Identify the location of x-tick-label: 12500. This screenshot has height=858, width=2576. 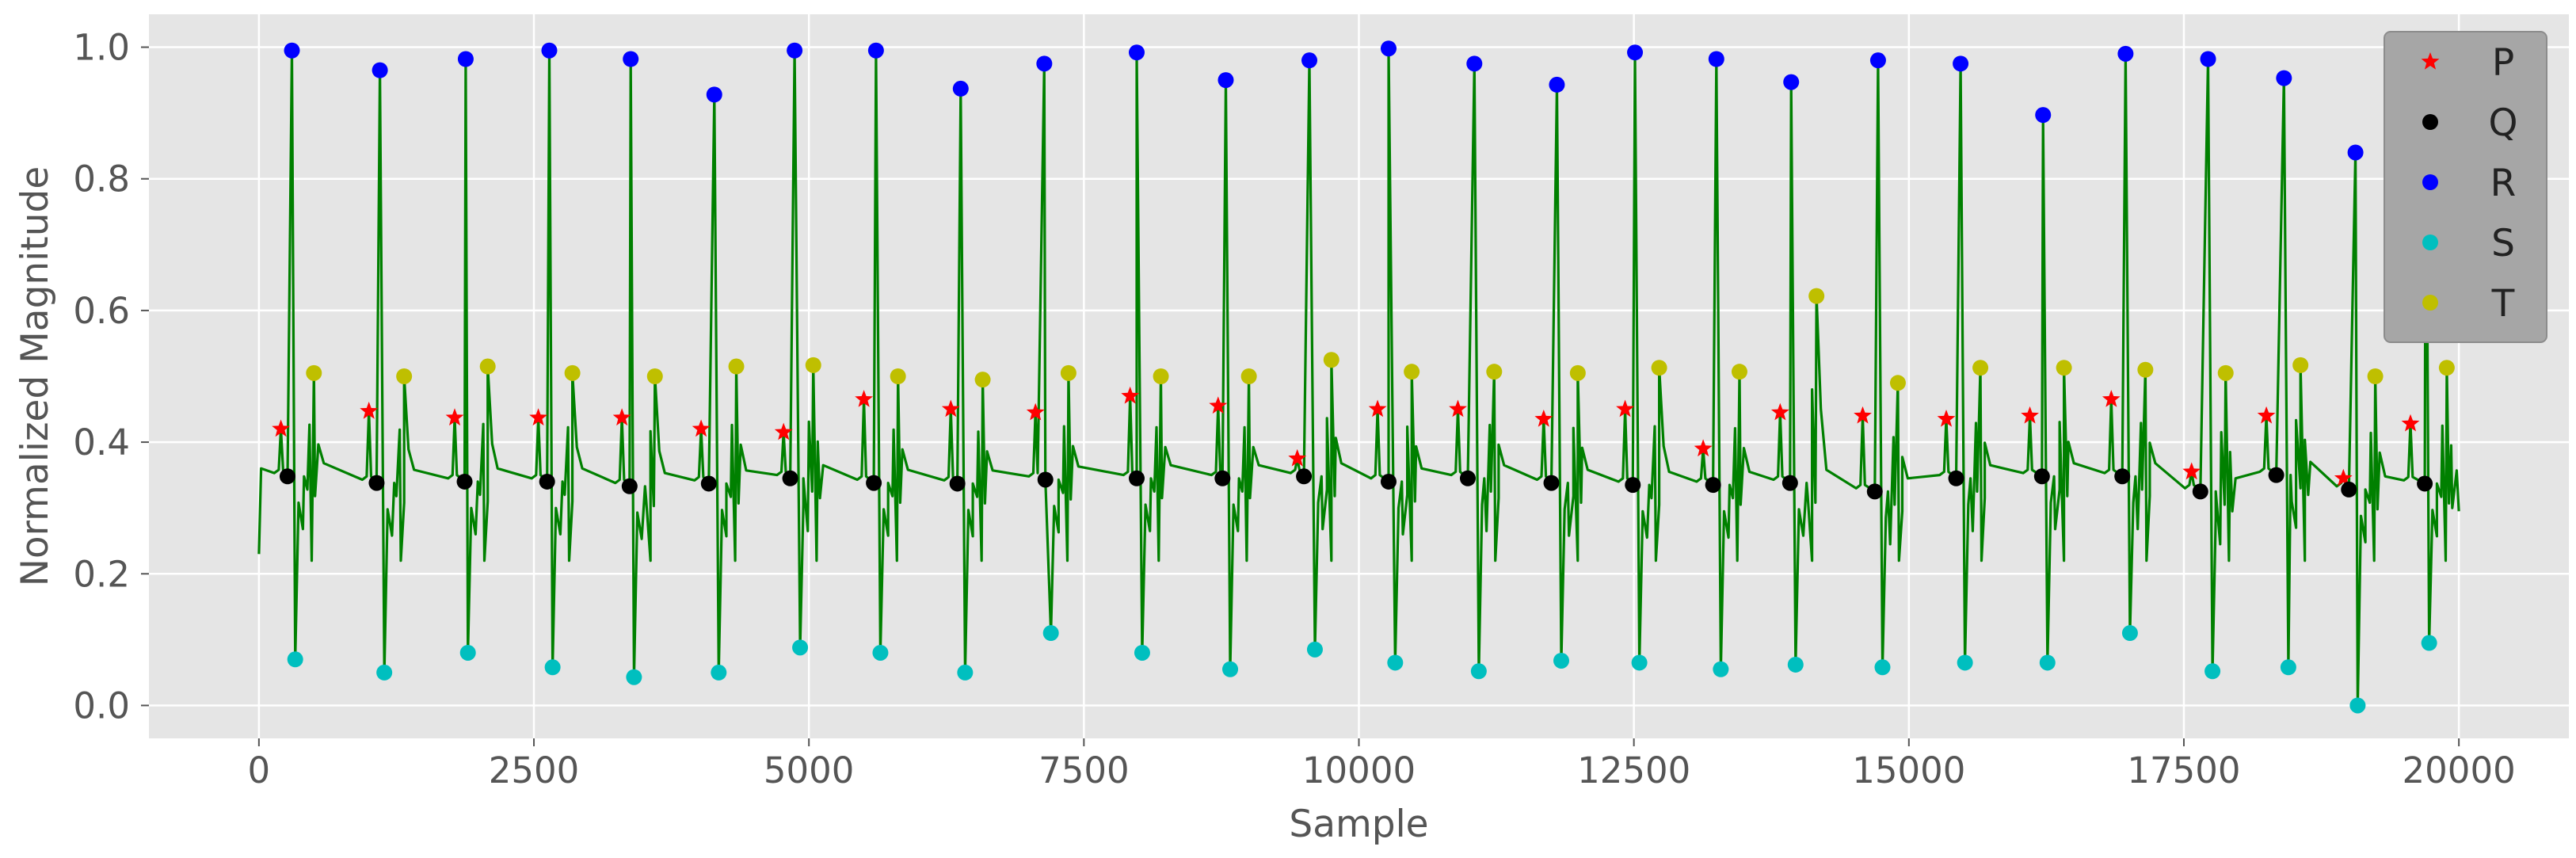
(1634, 770).